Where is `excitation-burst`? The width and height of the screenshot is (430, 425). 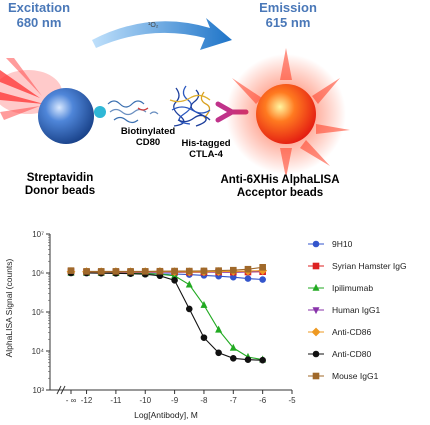 excitation-burst is located at coordinates (31, 89).